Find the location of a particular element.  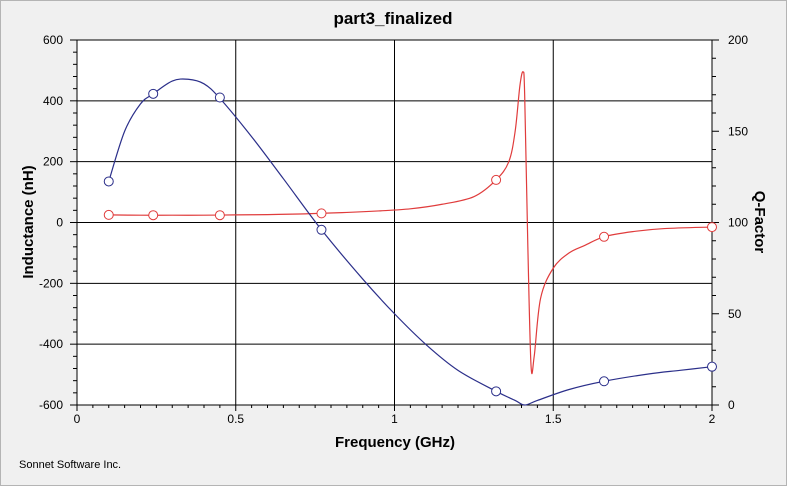

y-left-tick-label: 400 is located at coordinates (53, 101).